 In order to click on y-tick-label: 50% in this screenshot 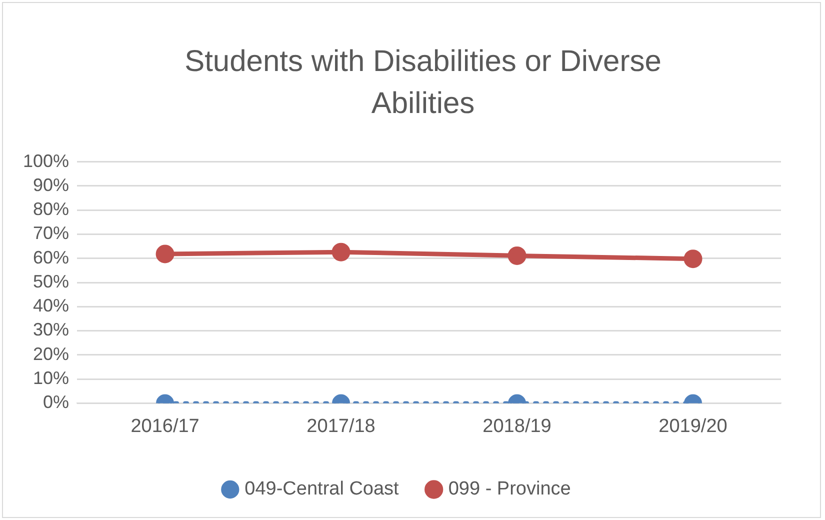, I will do `click(51, 281)`.